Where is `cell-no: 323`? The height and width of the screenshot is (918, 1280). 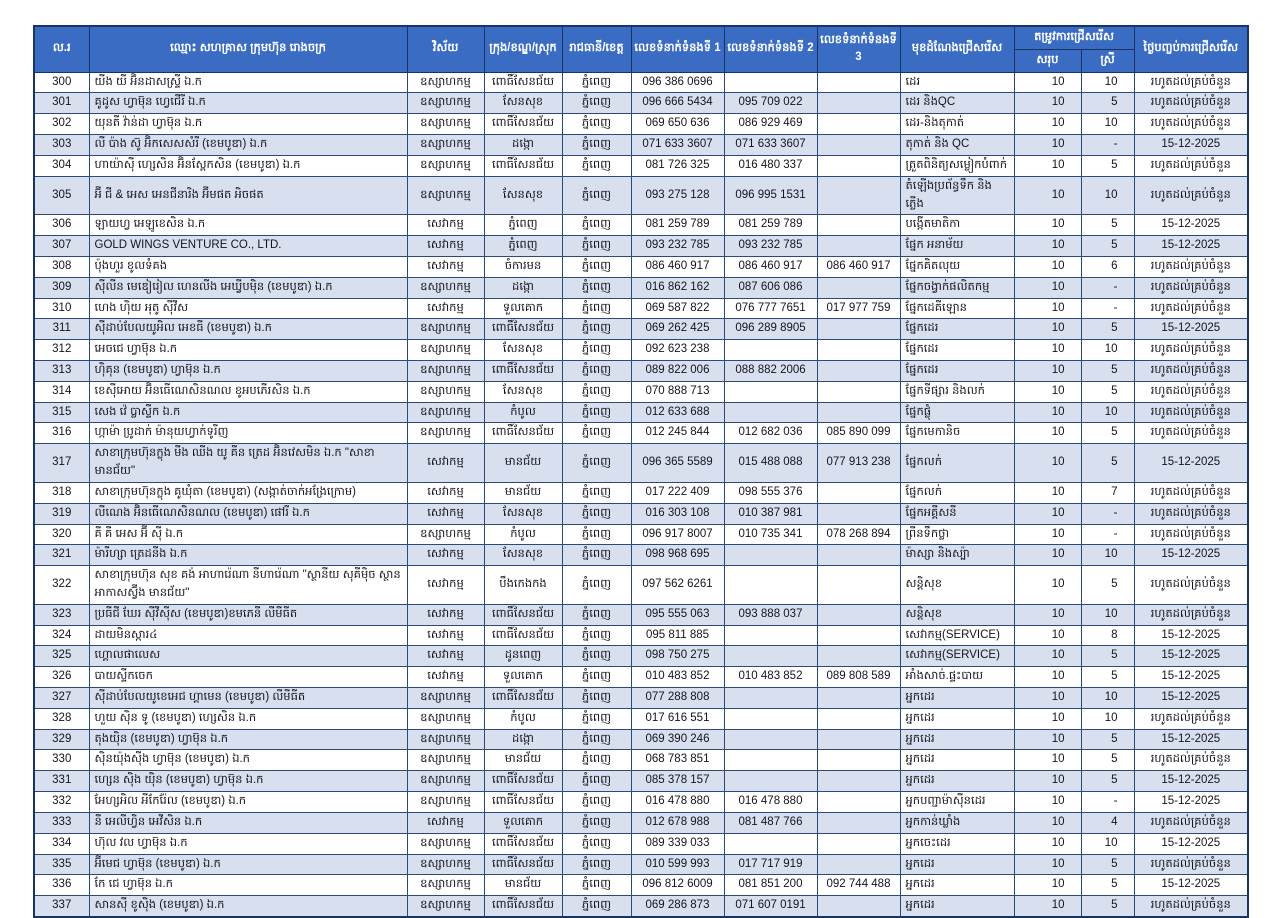
cell-no: 323 is located at coordinates (61, 614).